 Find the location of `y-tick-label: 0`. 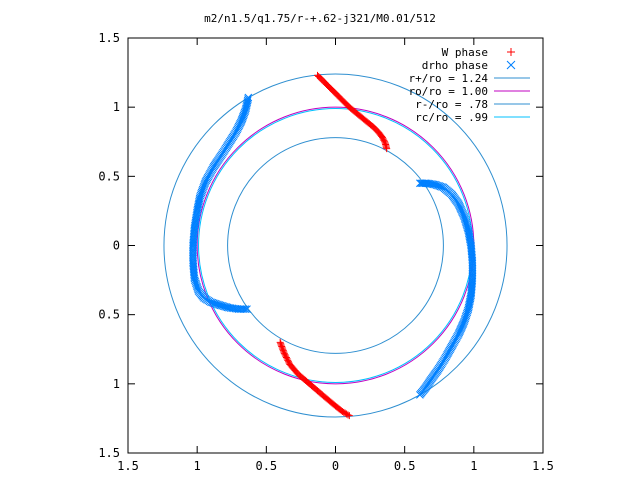

y-tick-label: 0 is located at coordinates (116, 246).